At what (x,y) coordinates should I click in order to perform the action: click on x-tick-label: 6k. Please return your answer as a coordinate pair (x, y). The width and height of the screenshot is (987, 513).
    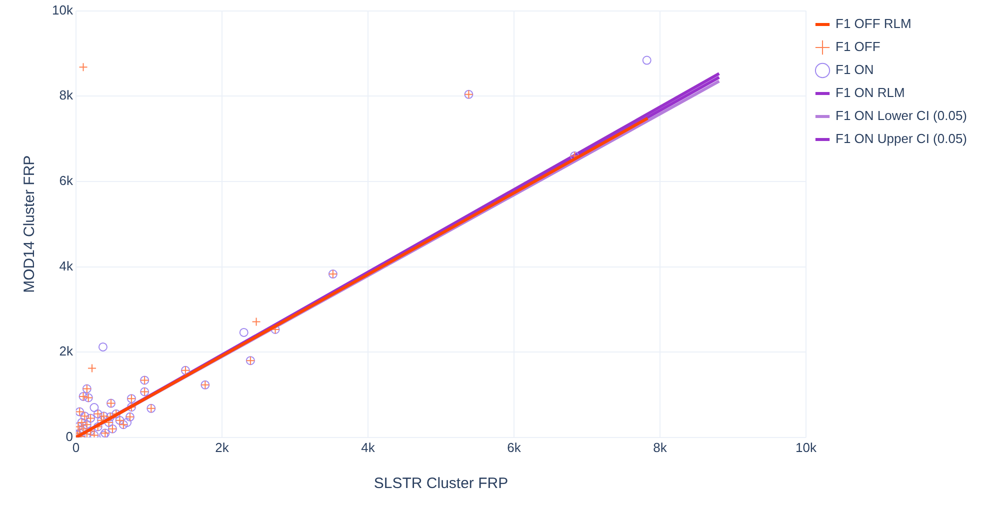
    Looking at the image, I should click on (514, 447).